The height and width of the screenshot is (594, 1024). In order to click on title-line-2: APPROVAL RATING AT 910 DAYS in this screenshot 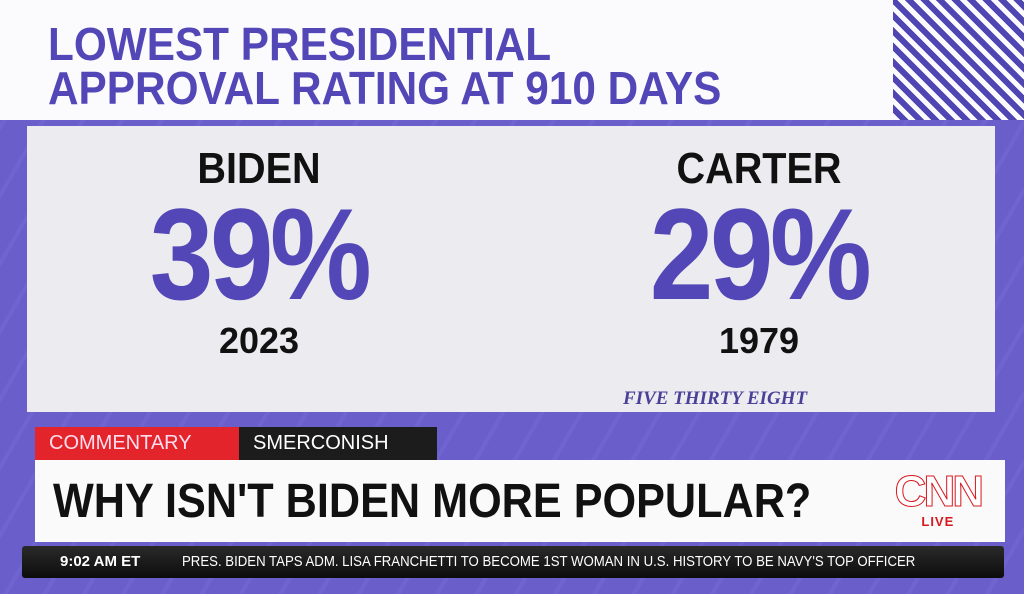, I will do `click(385, 88)`.